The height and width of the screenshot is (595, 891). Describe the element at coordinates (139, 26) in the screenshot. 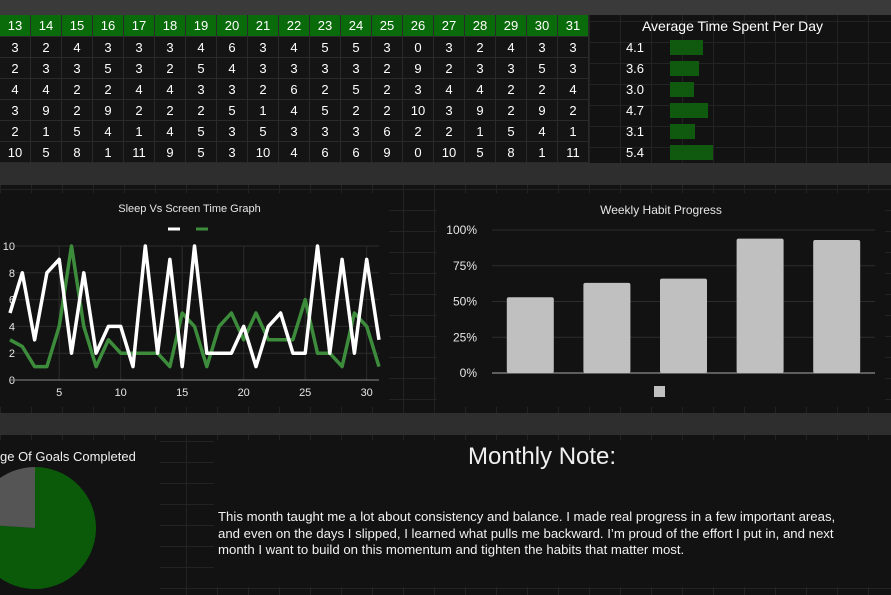

I see `day-header-cell: 17` at that location.